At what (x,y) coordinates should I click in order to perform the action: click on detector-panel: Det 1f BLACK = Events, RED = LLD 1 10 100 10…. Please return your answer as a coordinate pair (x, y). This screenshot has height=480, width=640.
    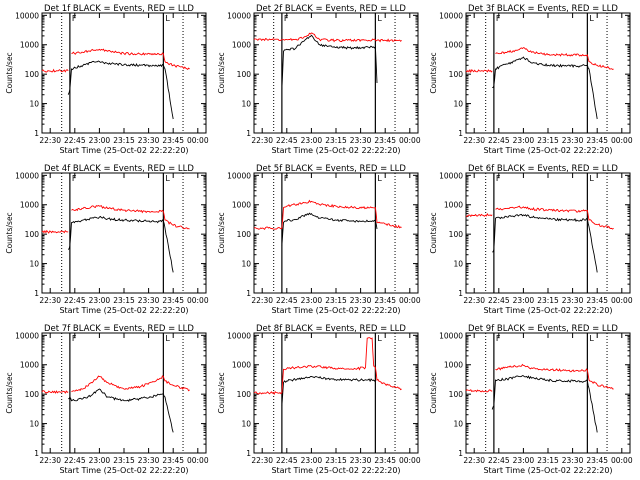
    Looking at the image, I should click on (107, 79).